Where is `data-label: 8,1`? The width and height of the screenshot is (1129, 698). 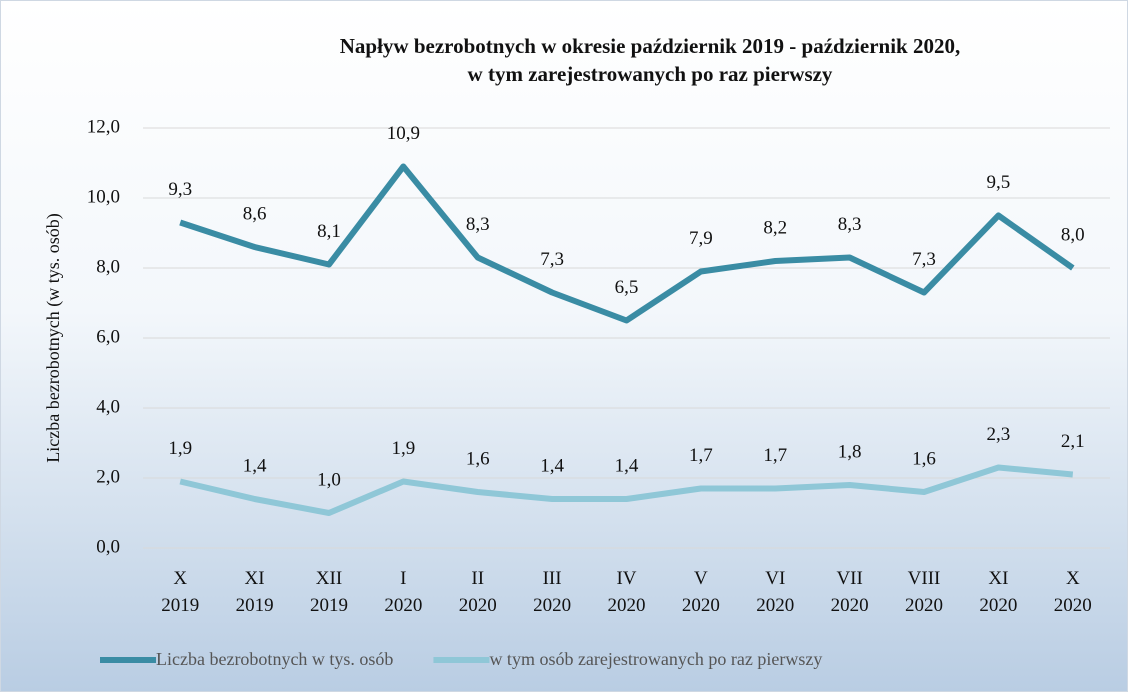 data-label: 8,1 is located at coordinates (329, 231).